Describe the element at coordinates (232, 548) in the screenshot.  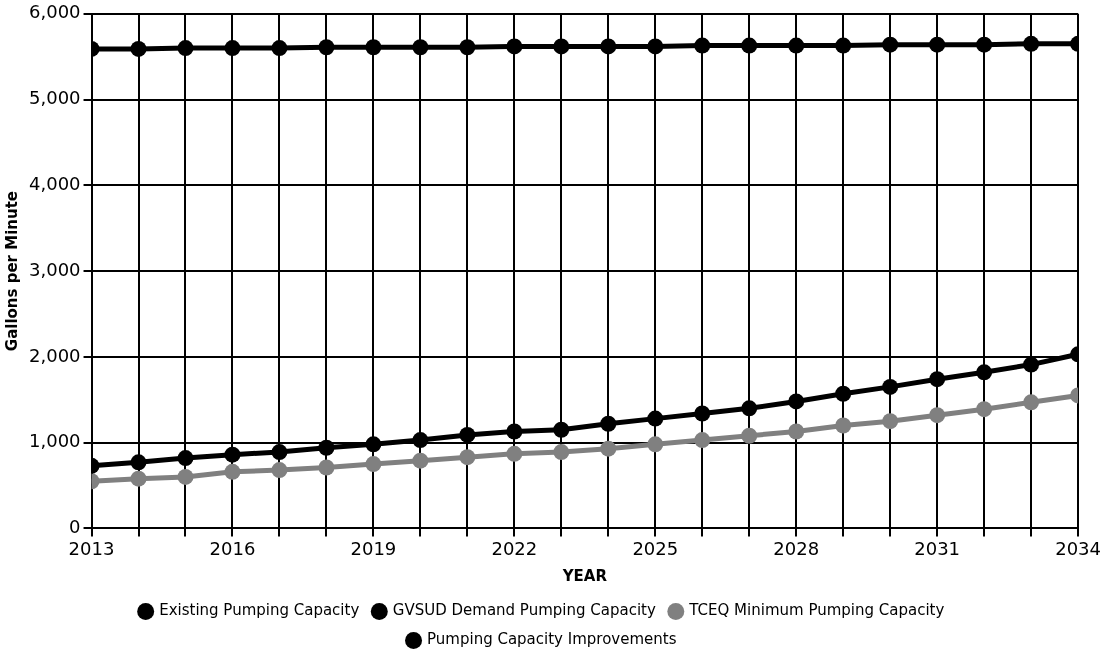
I see `x-tick-label: 2016` at that location.